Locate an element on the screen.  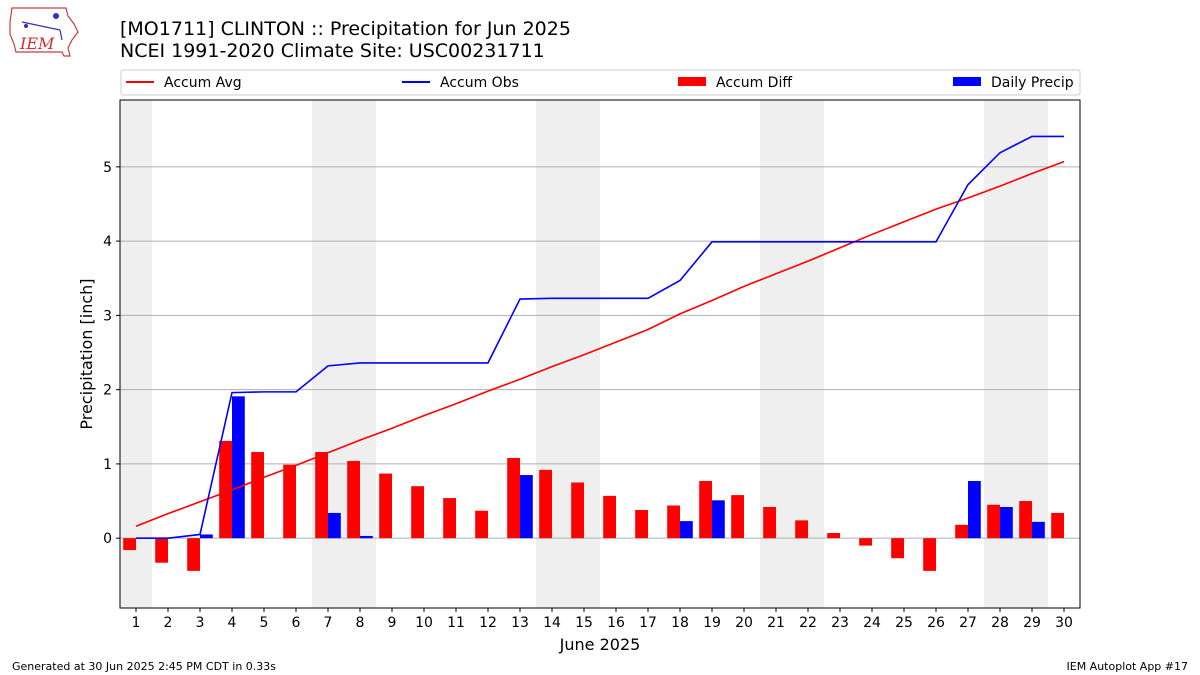
x-tick-label: 4 is located at coordinates (232, 623).